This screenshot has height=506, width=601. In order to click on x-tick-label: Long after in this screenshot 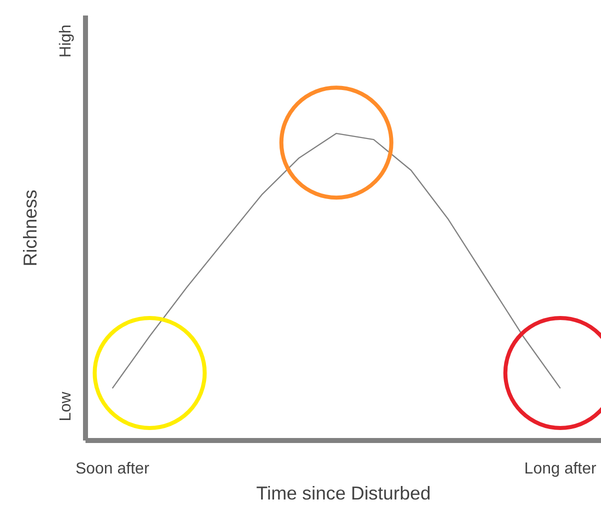, I will do `click(561, 469)`.